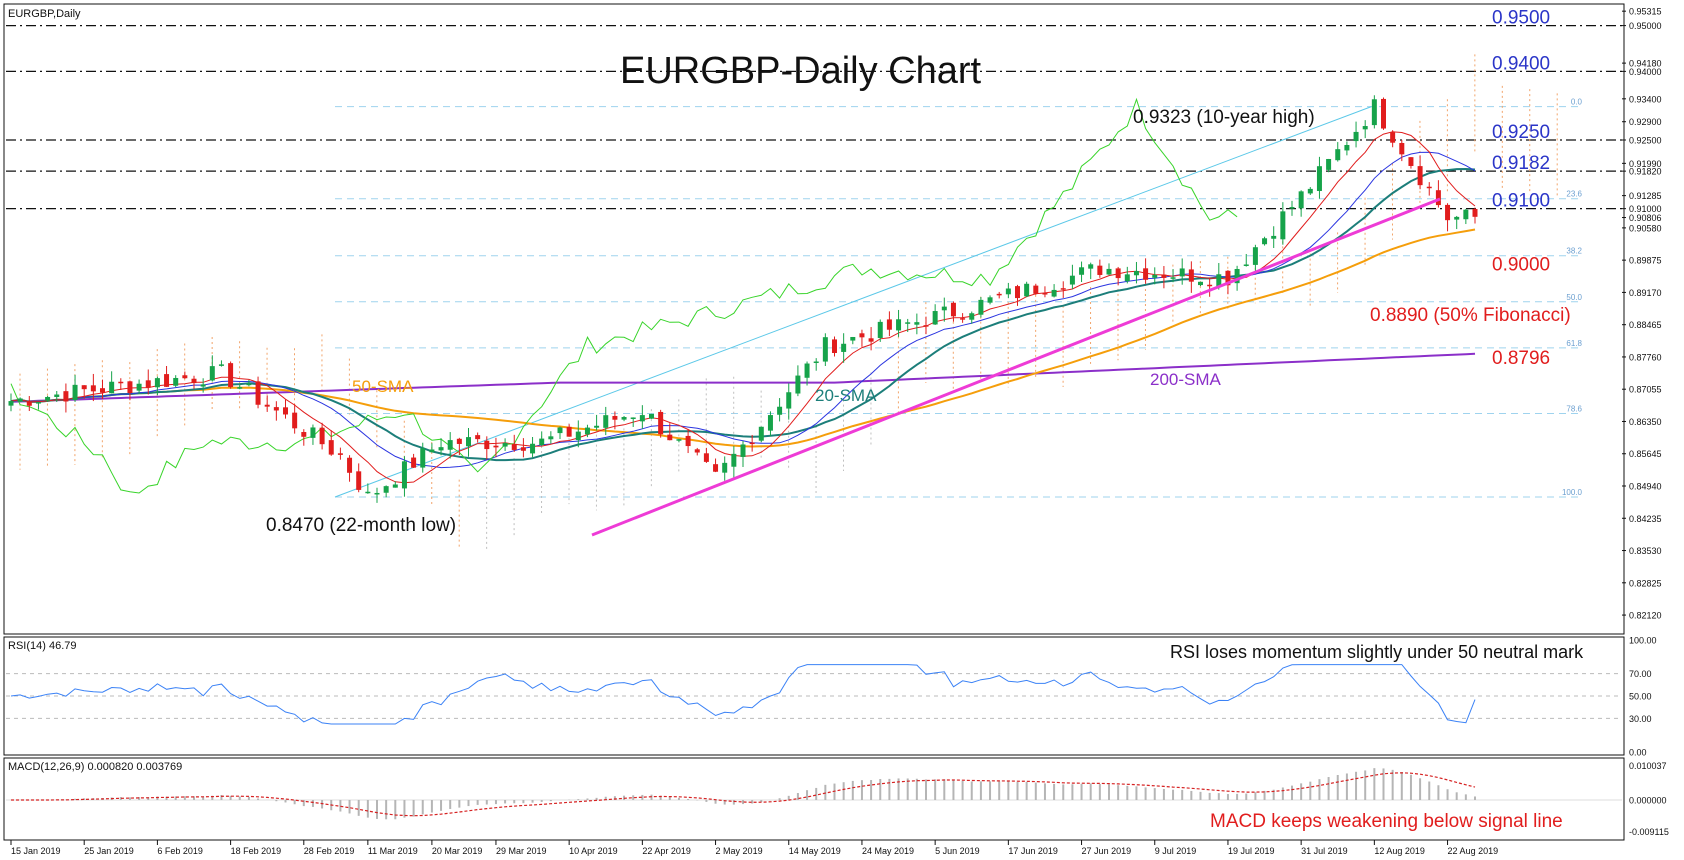 This screenshot has width=1684, height=860. I want to click on price-label: 0.87055, so click(1645, 390).